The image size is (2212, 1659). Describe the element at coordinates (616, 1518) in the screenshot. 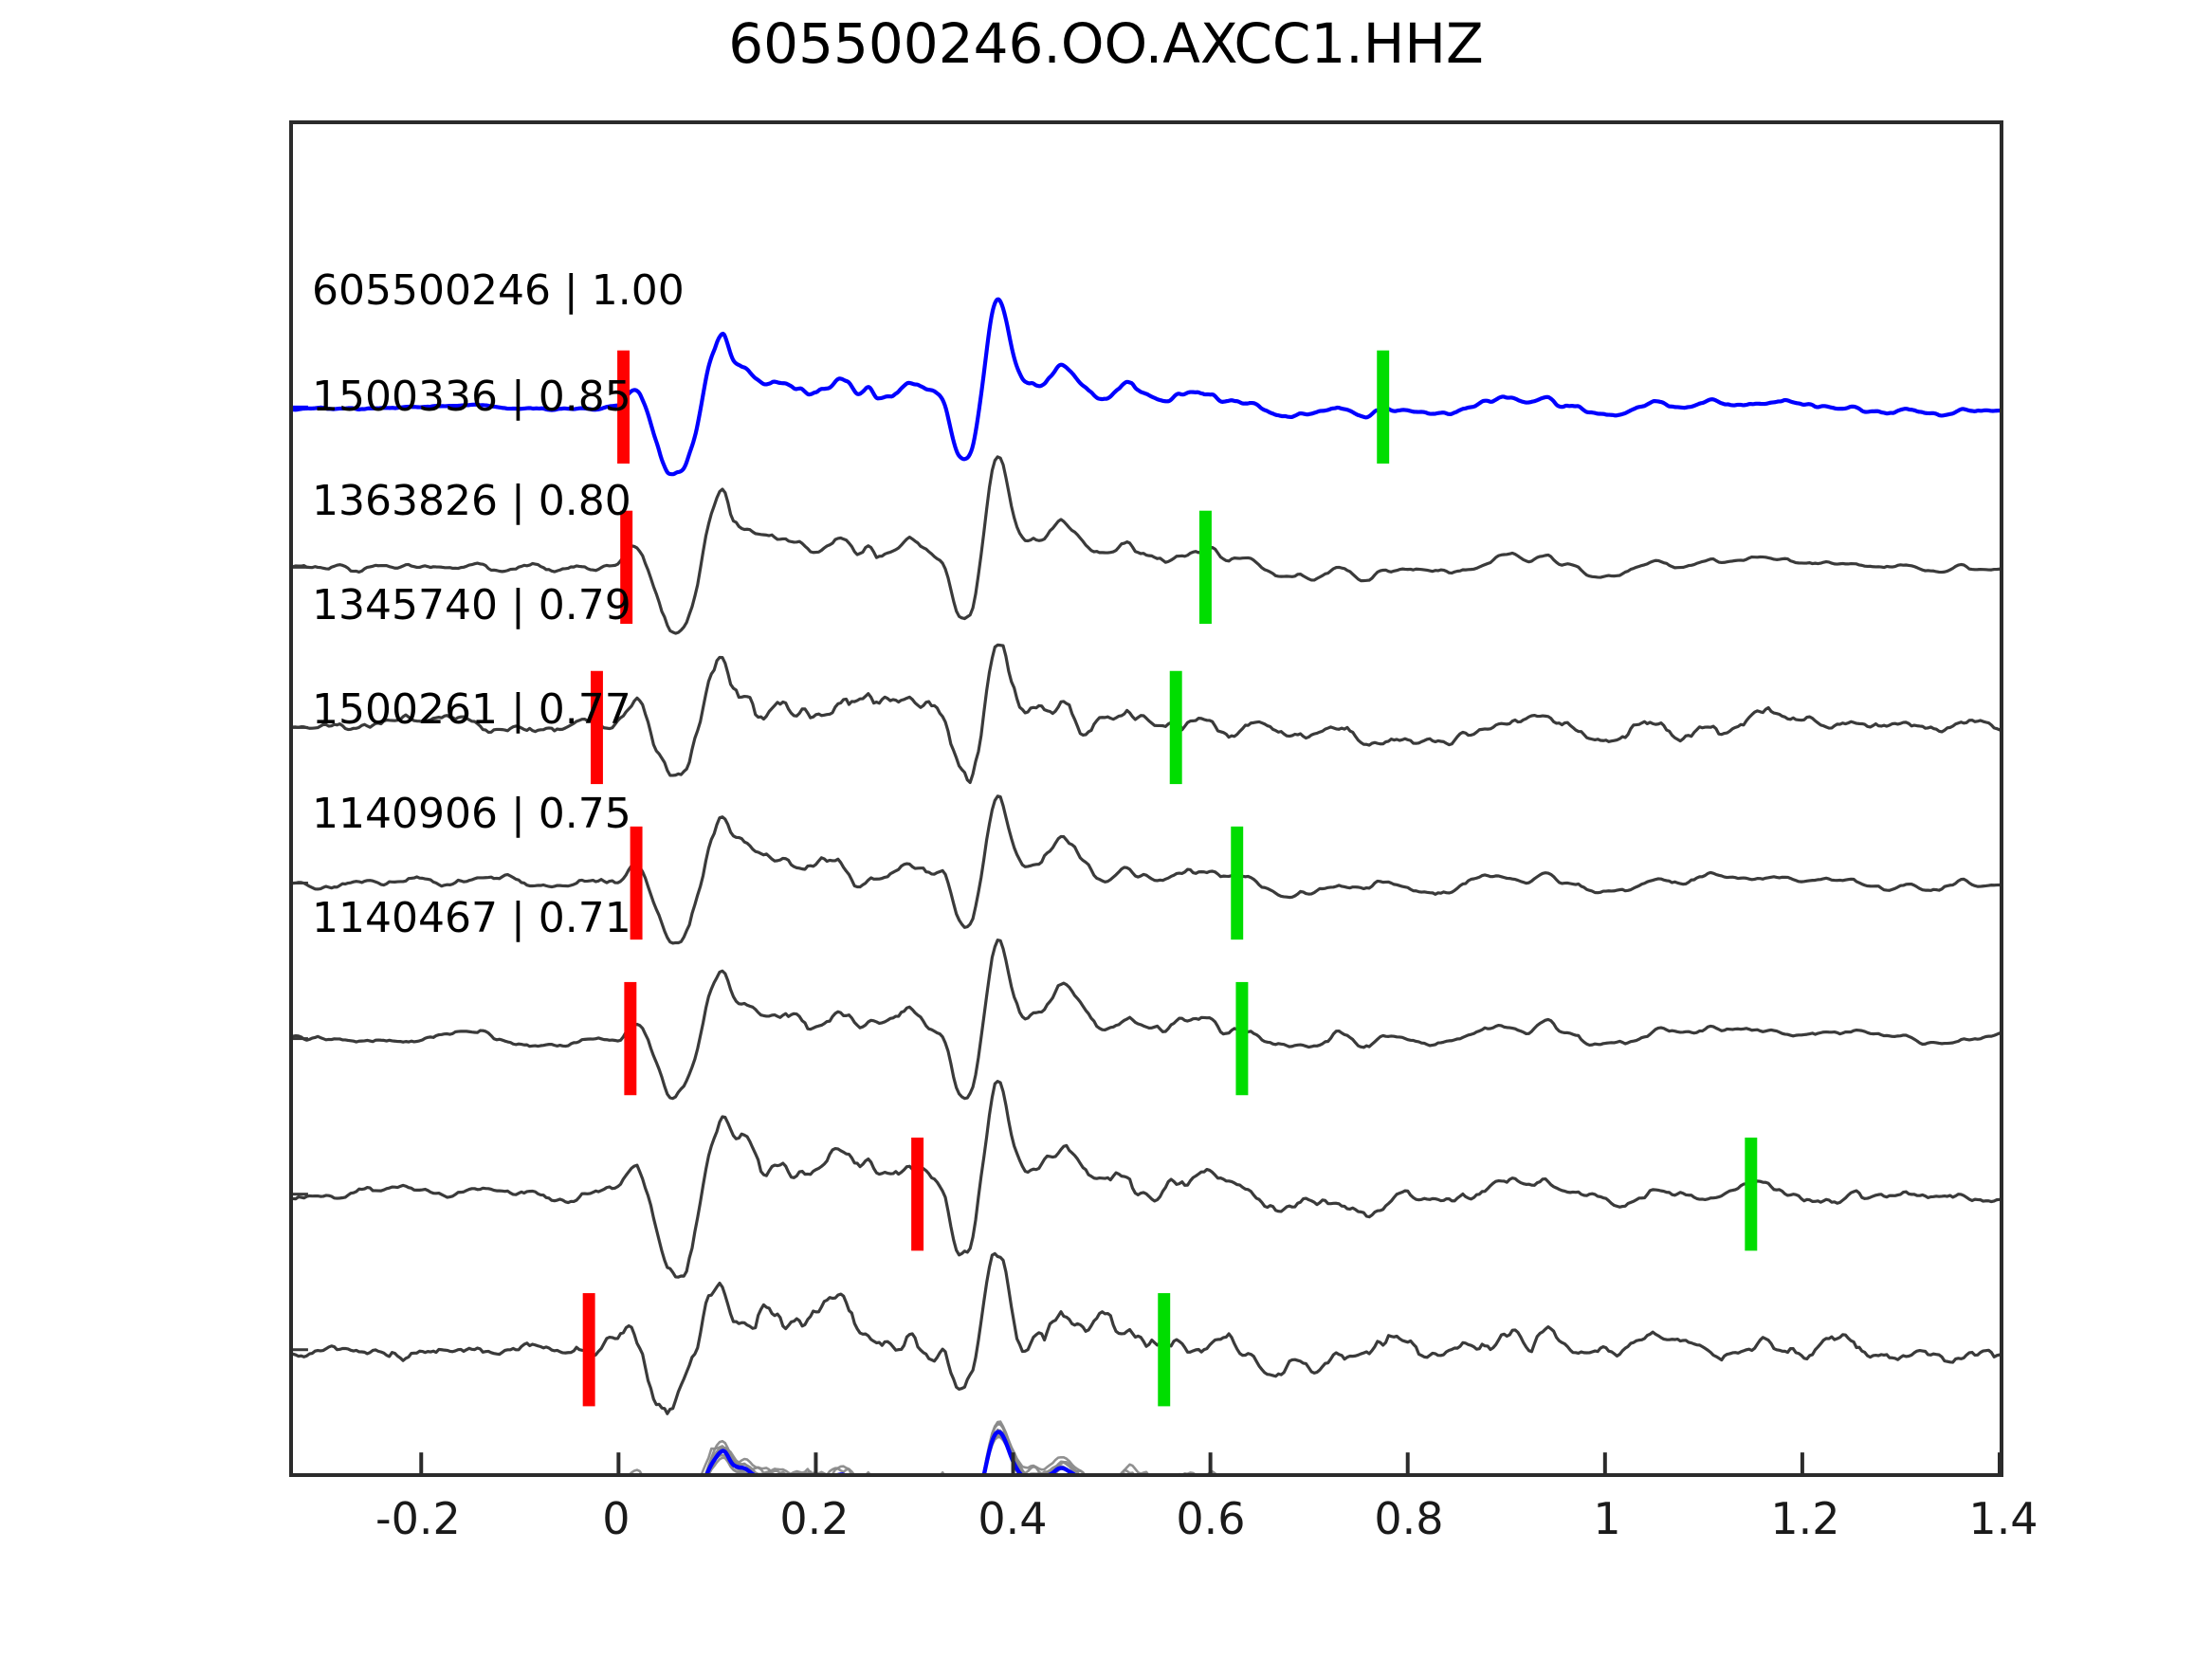

I see `x-tick-label-1: 0` at that location.